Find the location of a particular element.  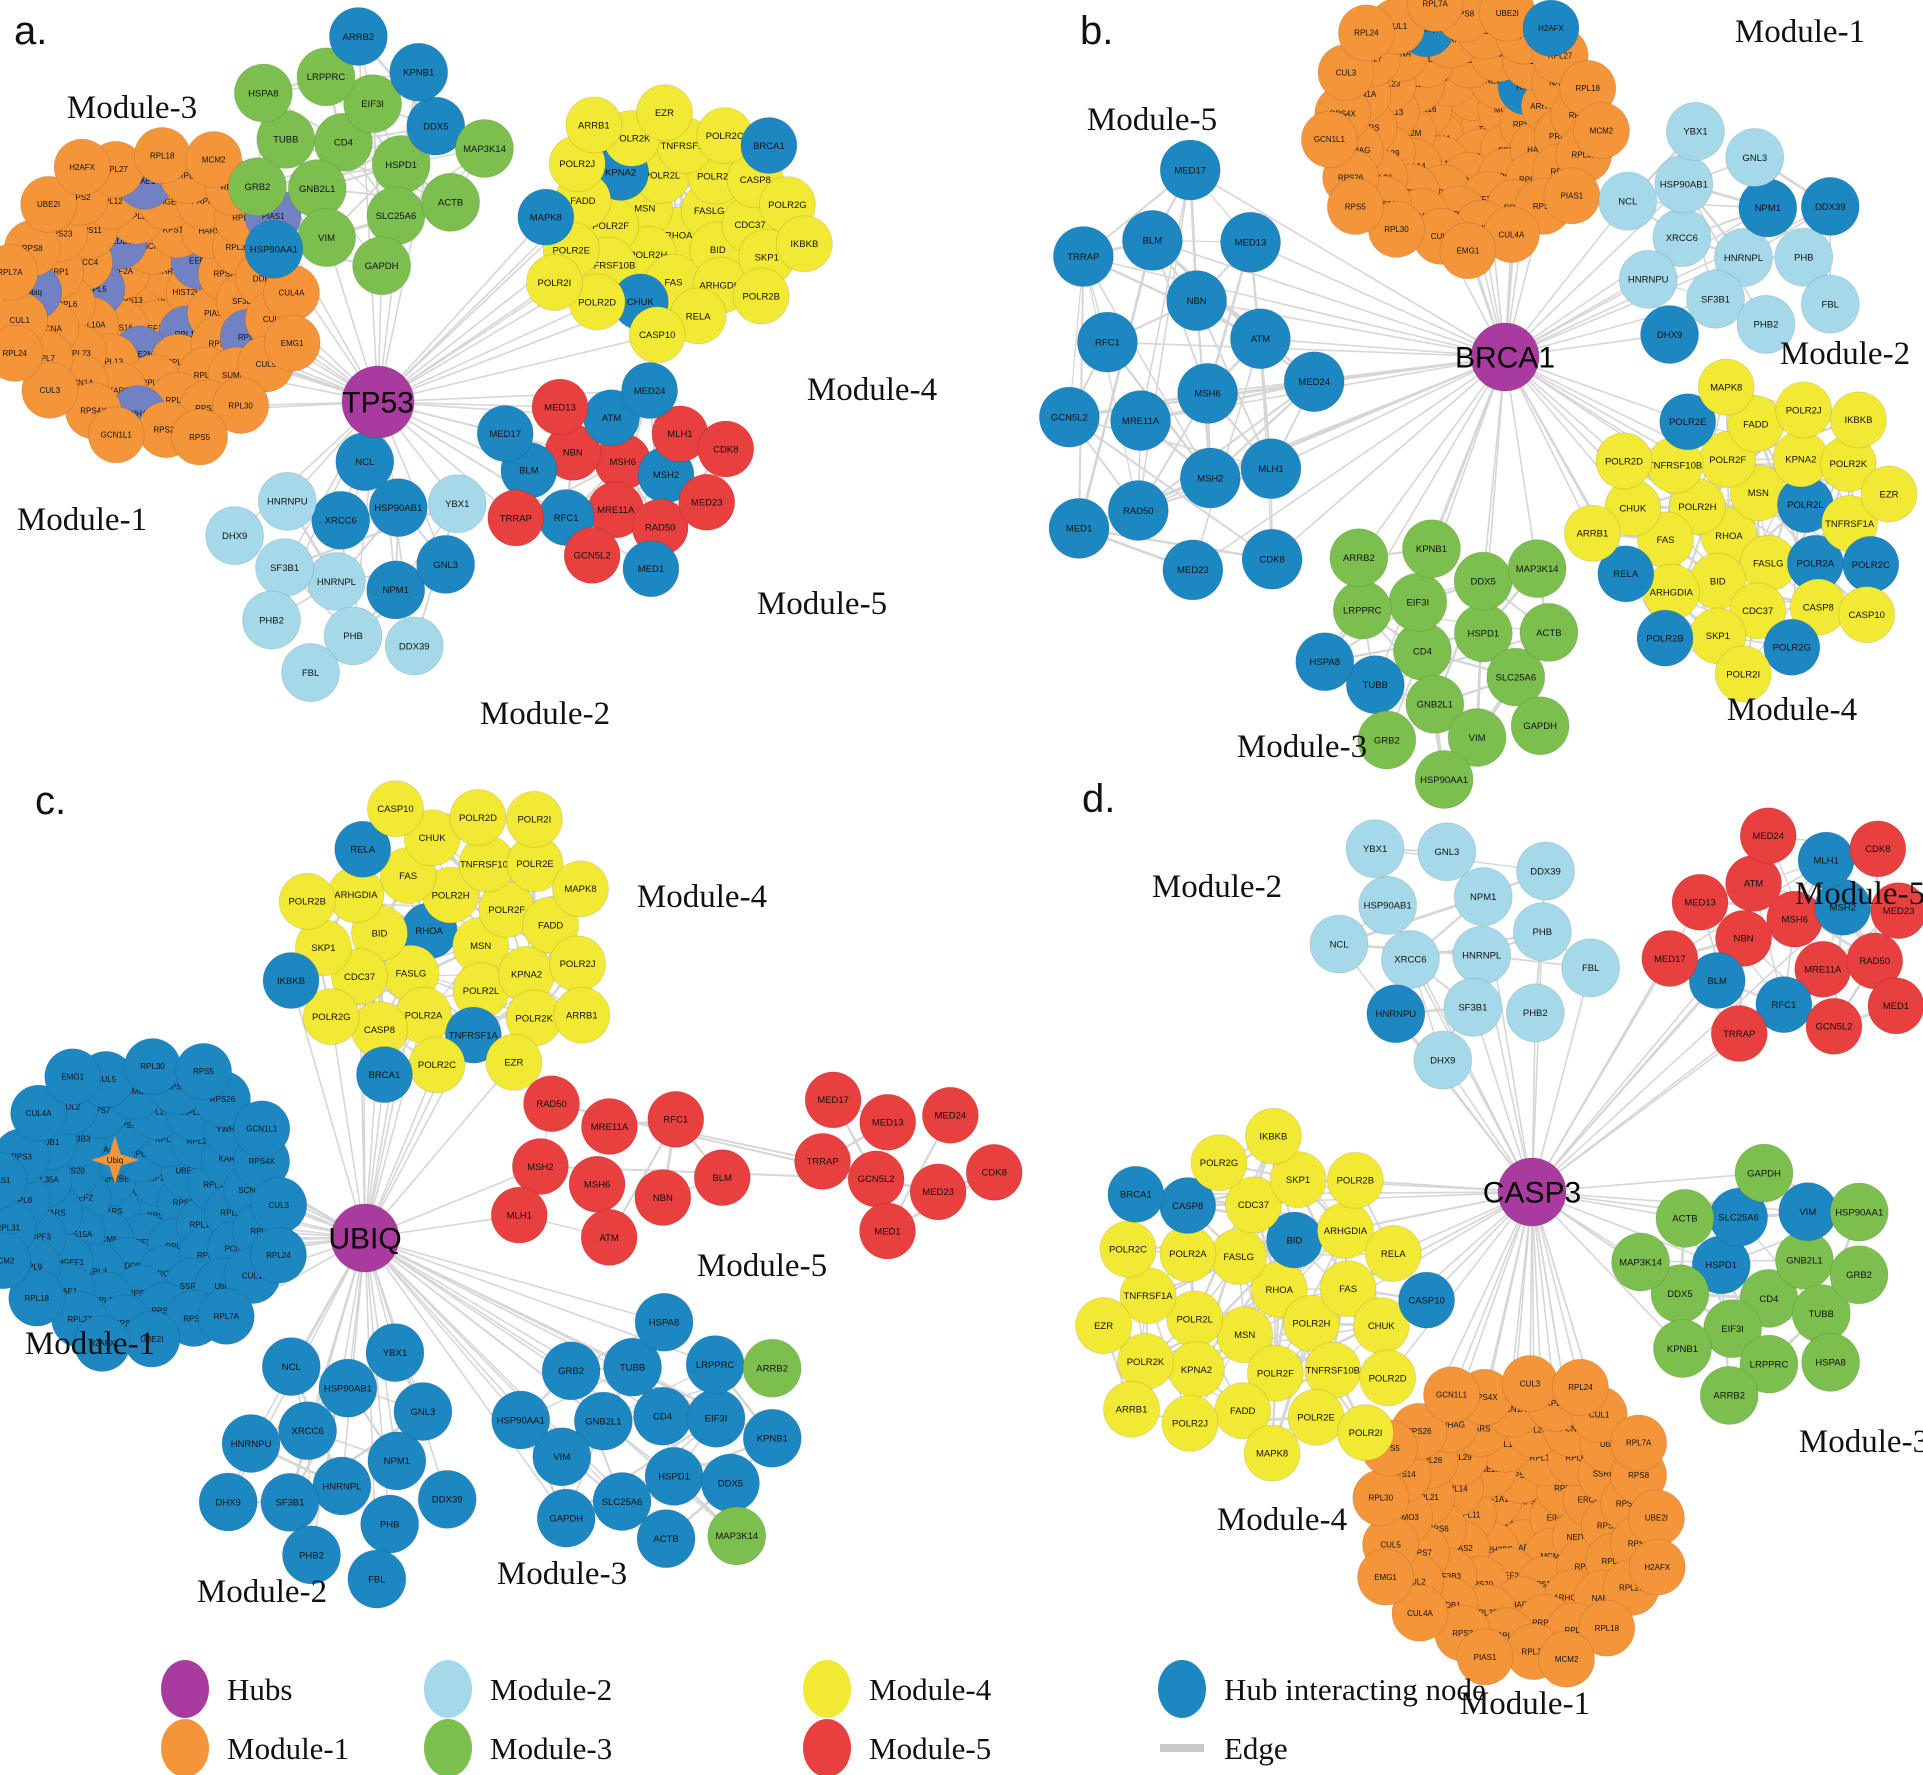

node-MED17 is located at coordinates (833, 1100).